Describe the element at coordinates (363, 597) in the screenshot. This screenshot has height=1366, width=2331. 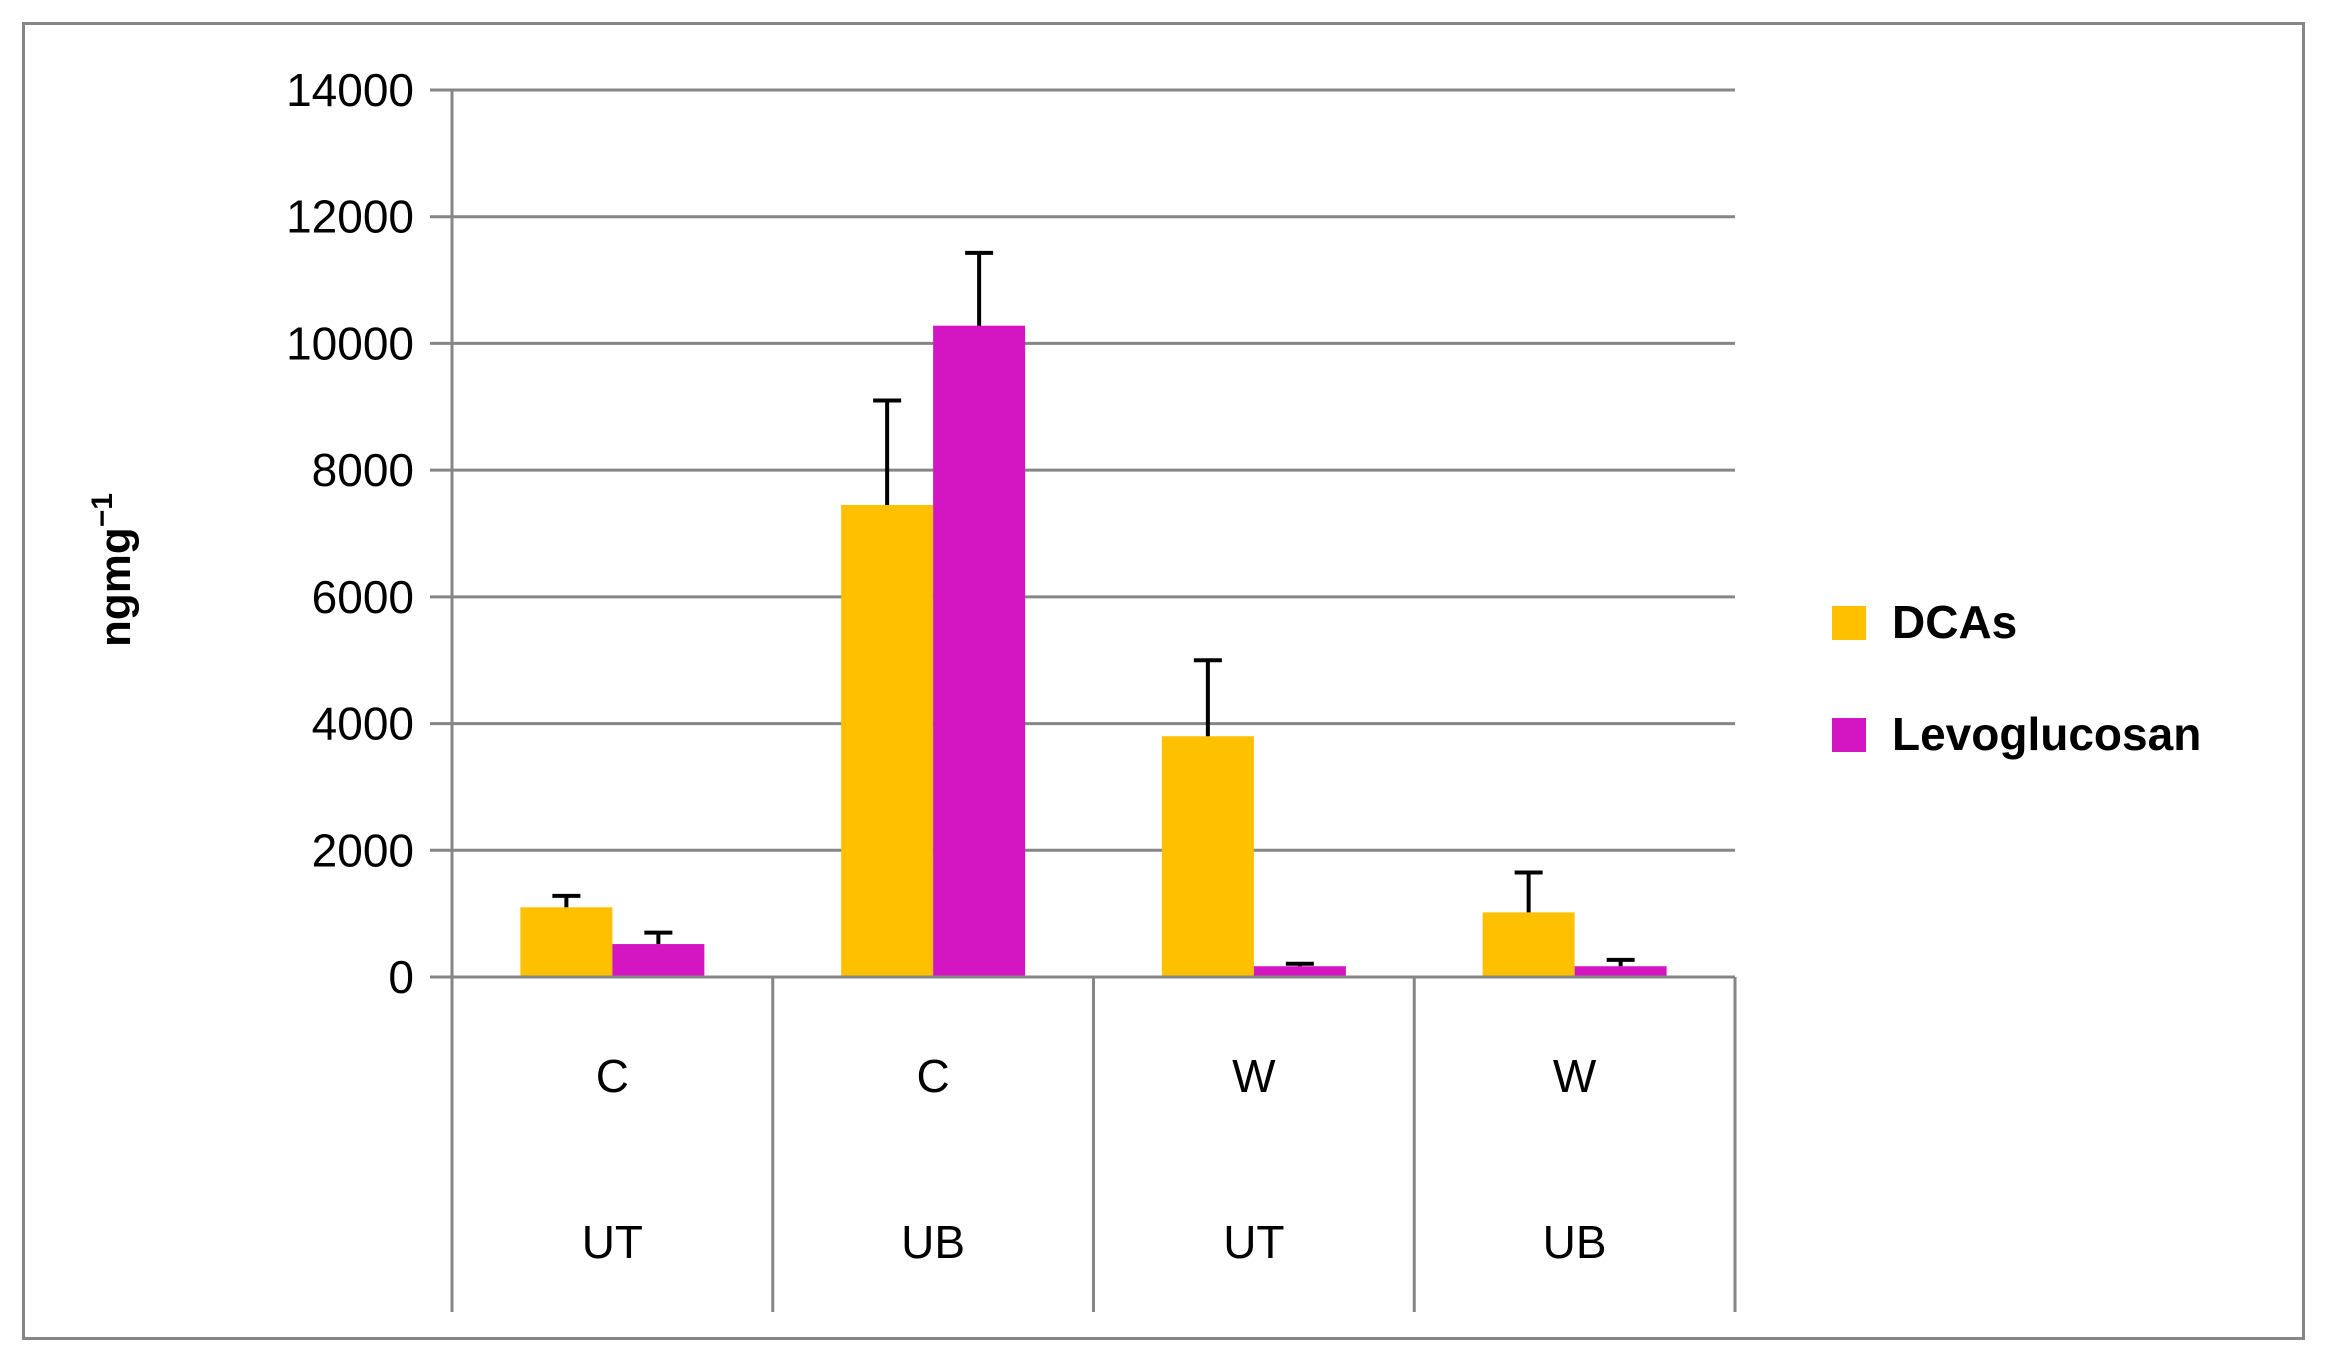
I see `y-tick-label: 6000` at that location.